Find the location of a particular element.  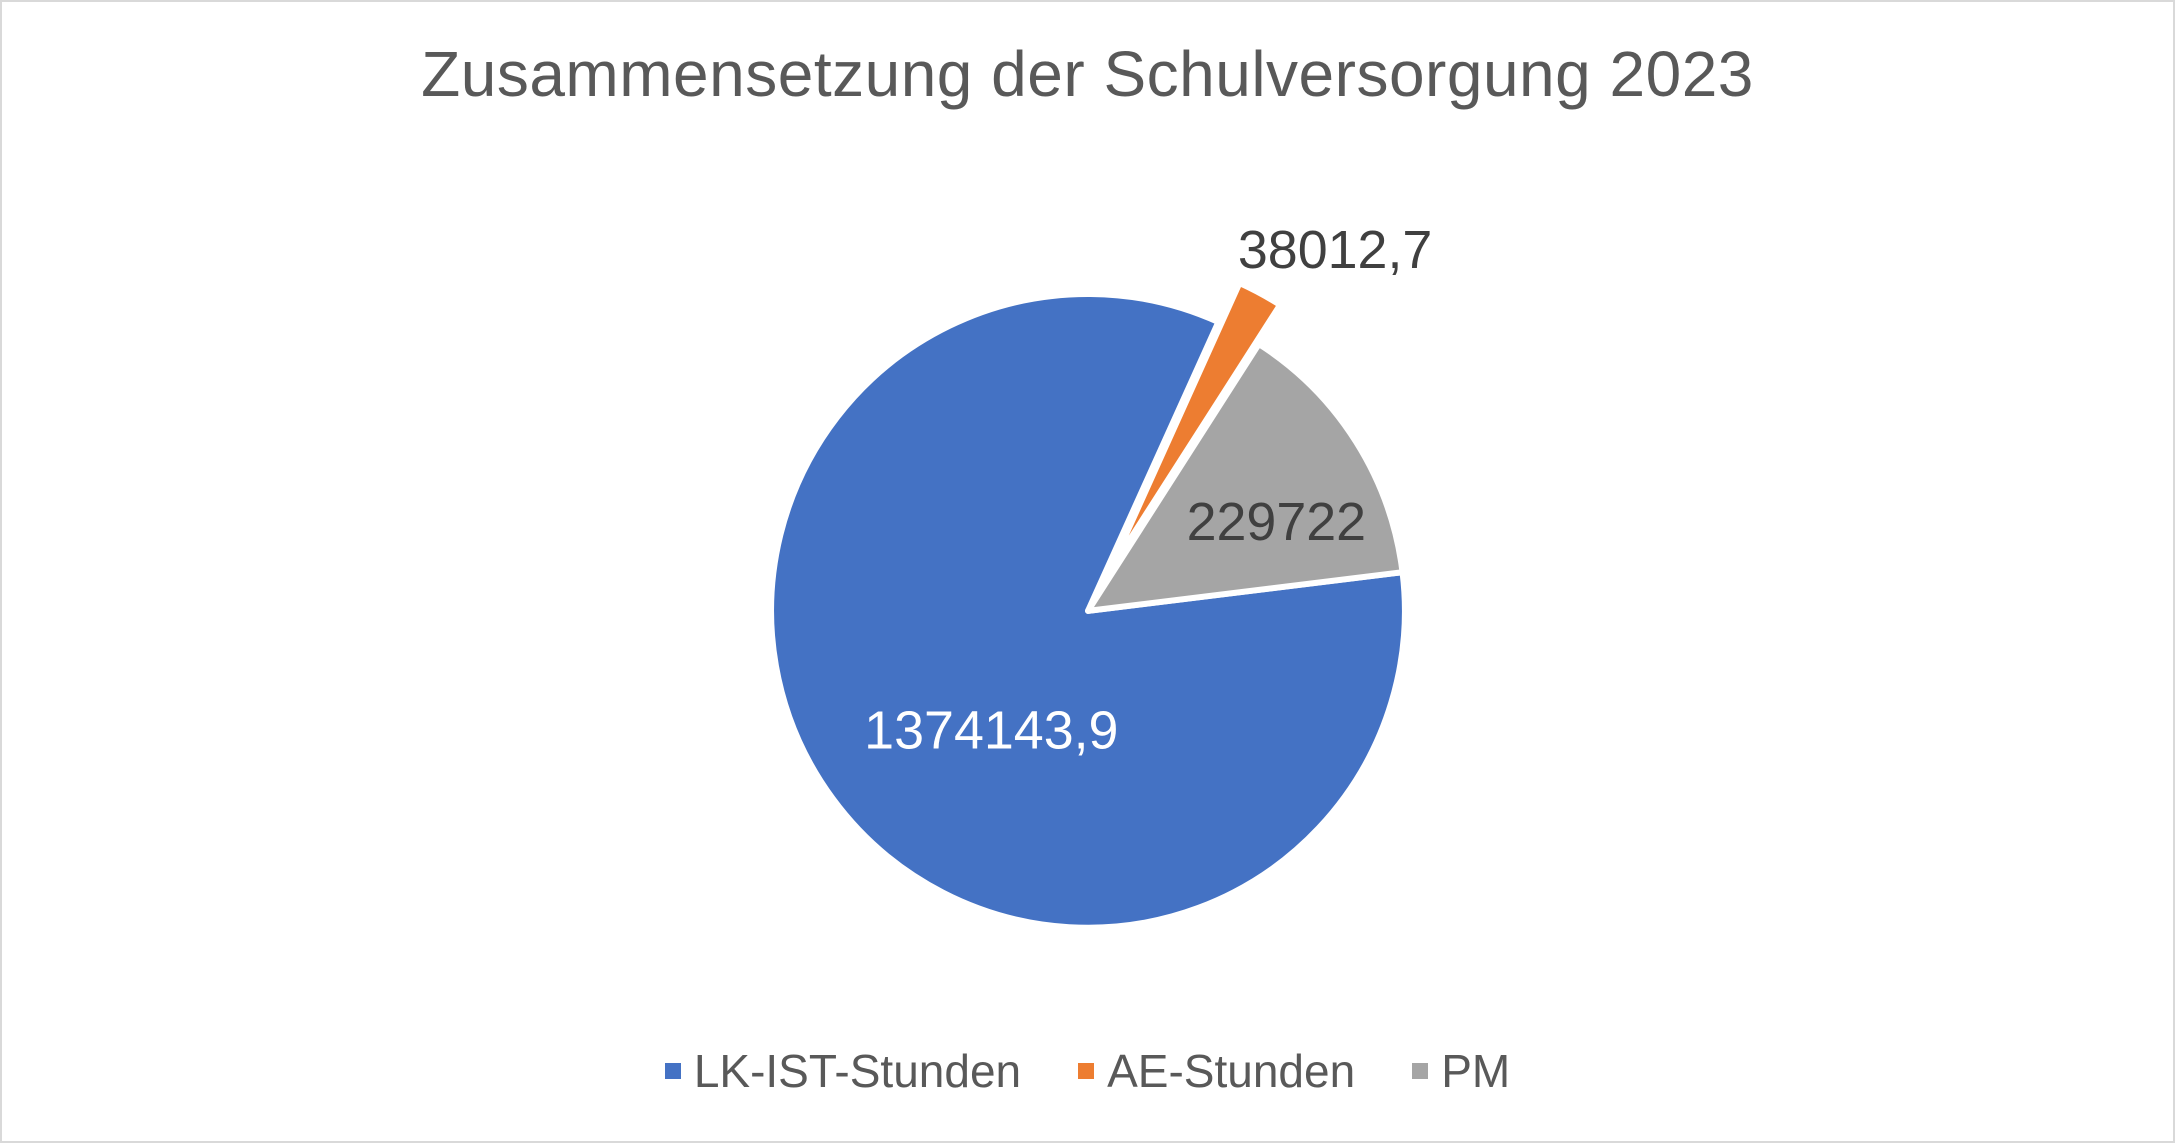

data-label-ae-stunden: 38012,7 is located at coordinates (1335, 250).